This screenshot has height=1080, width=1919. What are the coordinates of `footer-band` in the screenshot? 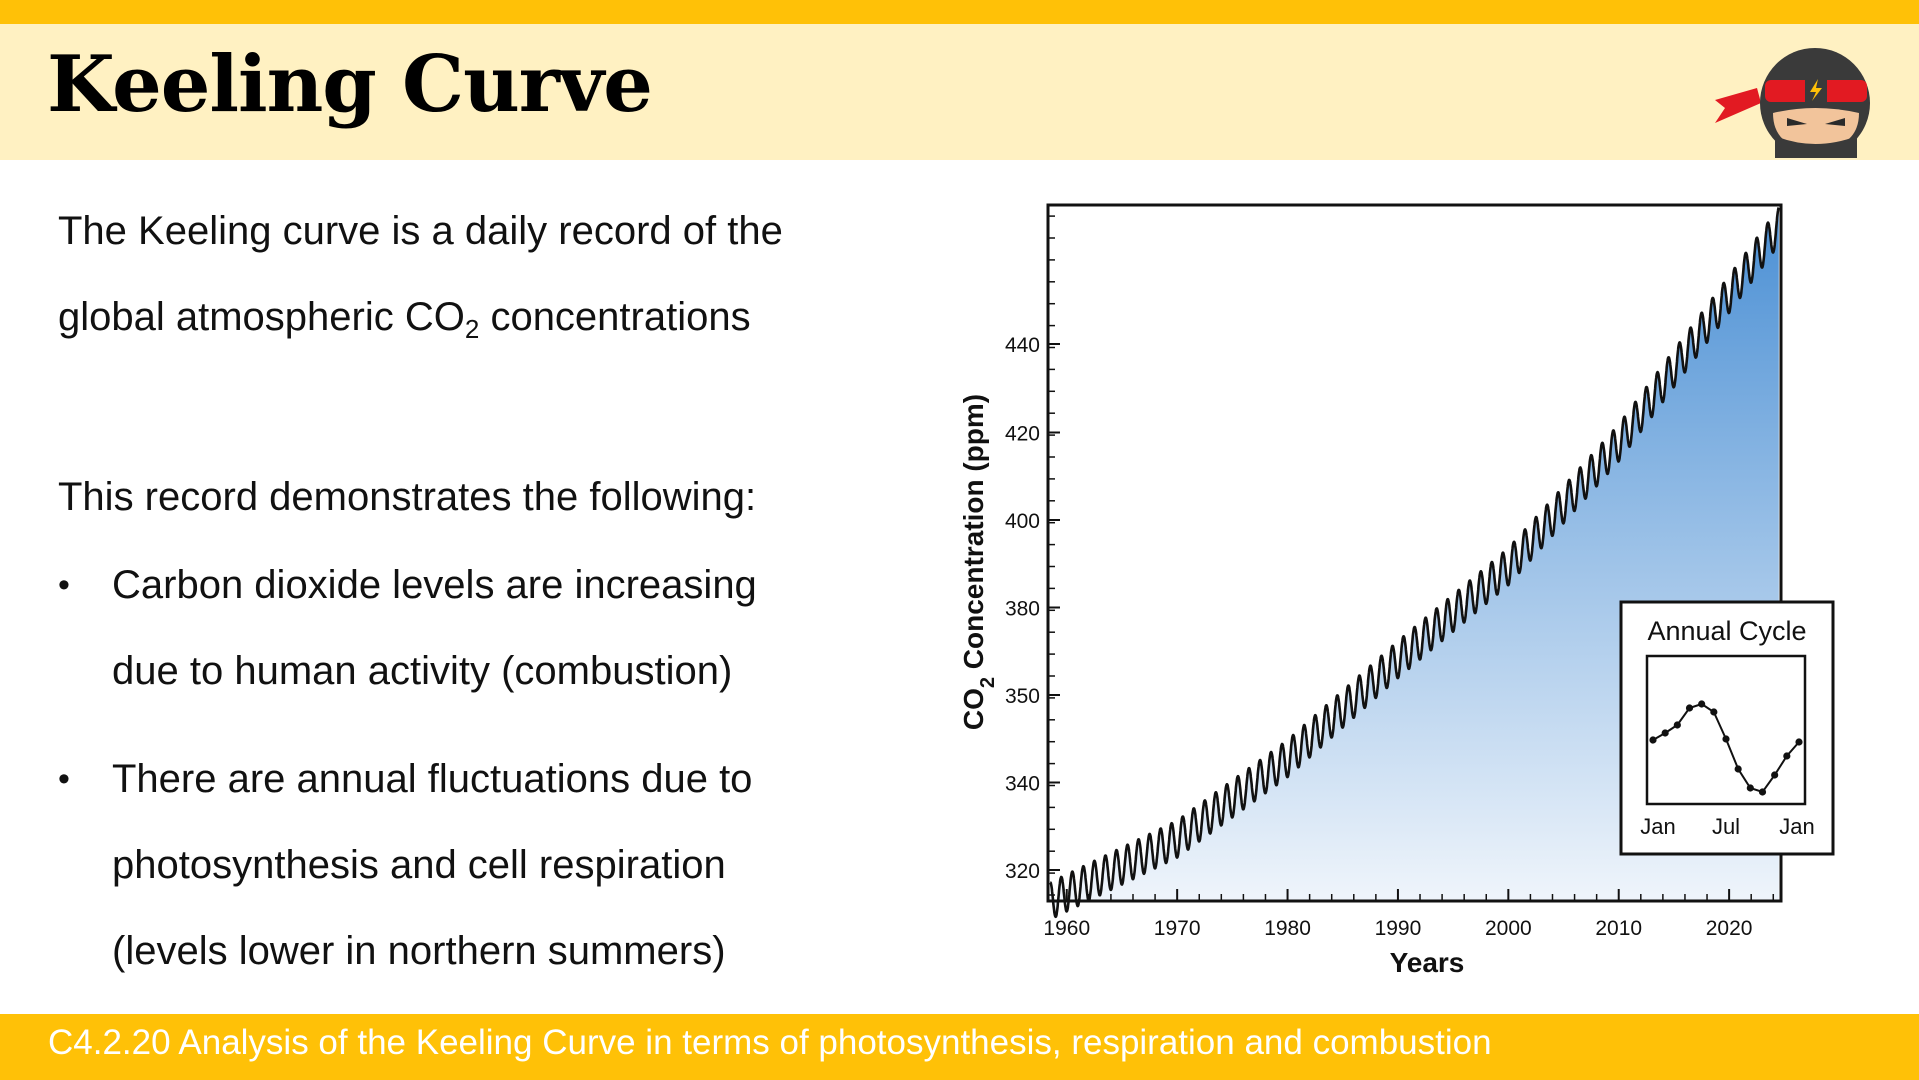 It's located at (959, 1047).